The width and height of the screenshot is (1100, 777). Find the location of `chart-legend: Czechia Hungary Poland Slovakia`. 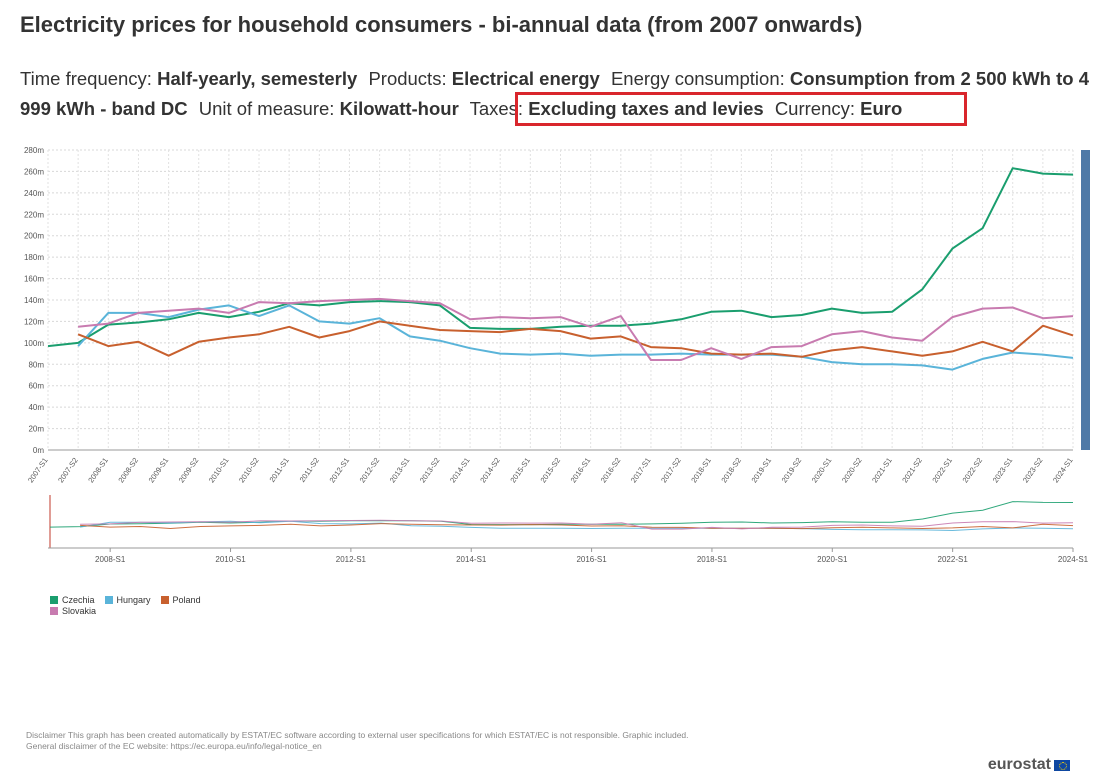

chart-legend: Czechia Hungary Poland Slovakia is located at coordinates (200, 605).